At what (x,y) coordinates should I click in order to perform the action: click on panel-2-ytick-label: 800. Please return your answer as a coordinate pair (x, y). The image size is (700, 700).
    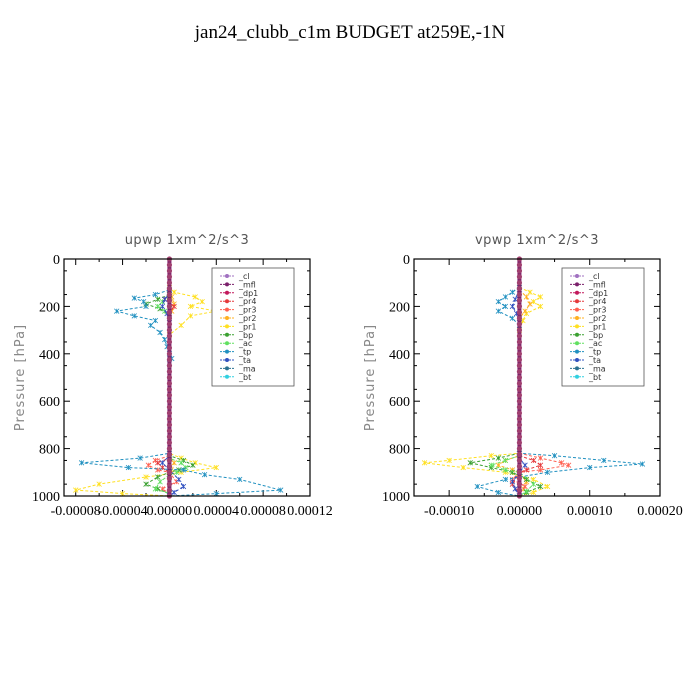
    Looking at the image, I should click on (399, 450).